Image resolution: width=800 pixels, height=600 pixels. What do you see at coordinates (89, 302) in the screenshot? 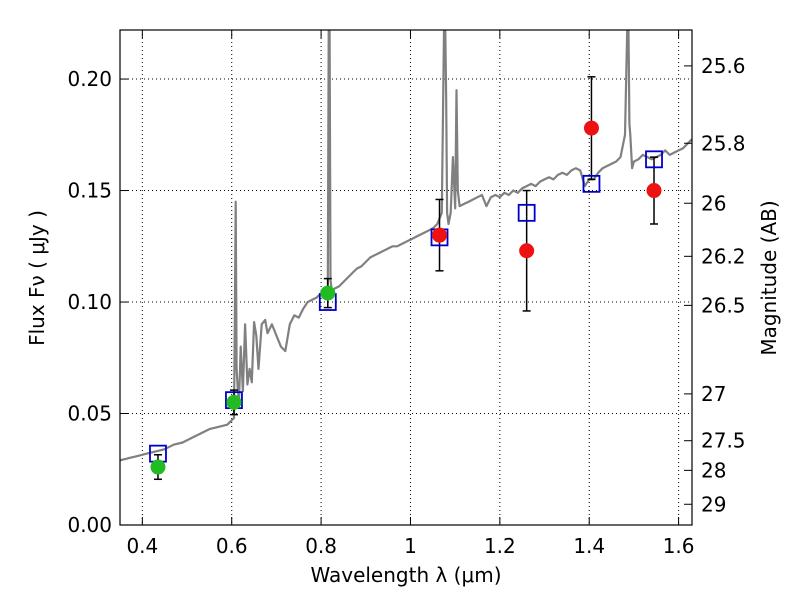
I see `y-tick-label: 0.10` at bounding box center [89, 302].